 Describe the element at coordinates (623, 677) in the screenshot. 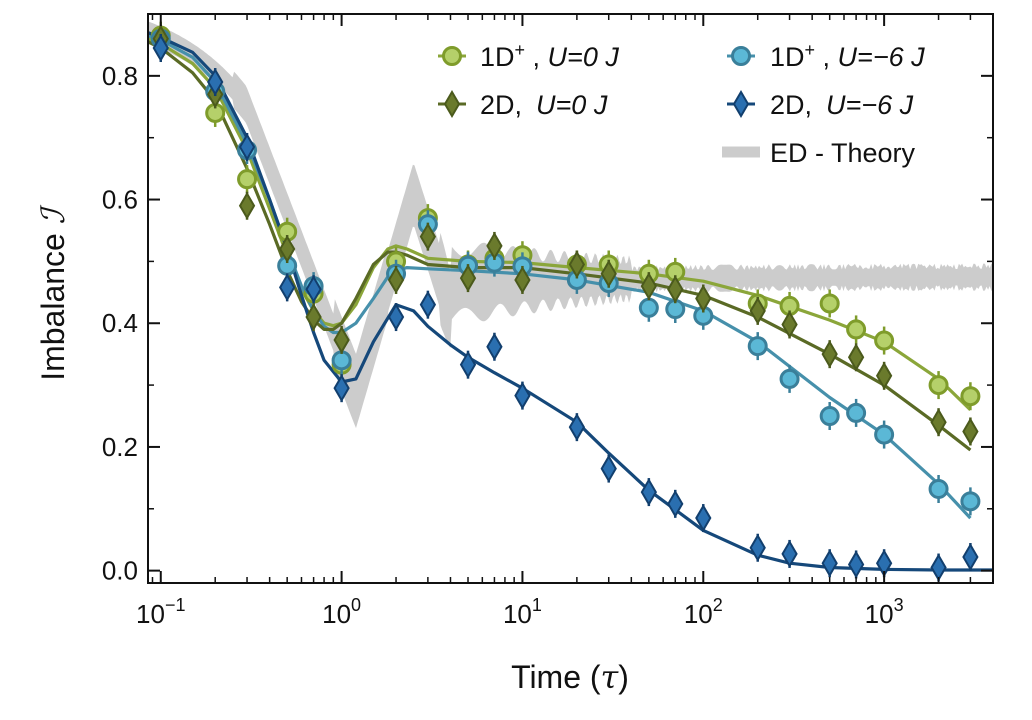

I see `x-axis-label-close: )` at that location.